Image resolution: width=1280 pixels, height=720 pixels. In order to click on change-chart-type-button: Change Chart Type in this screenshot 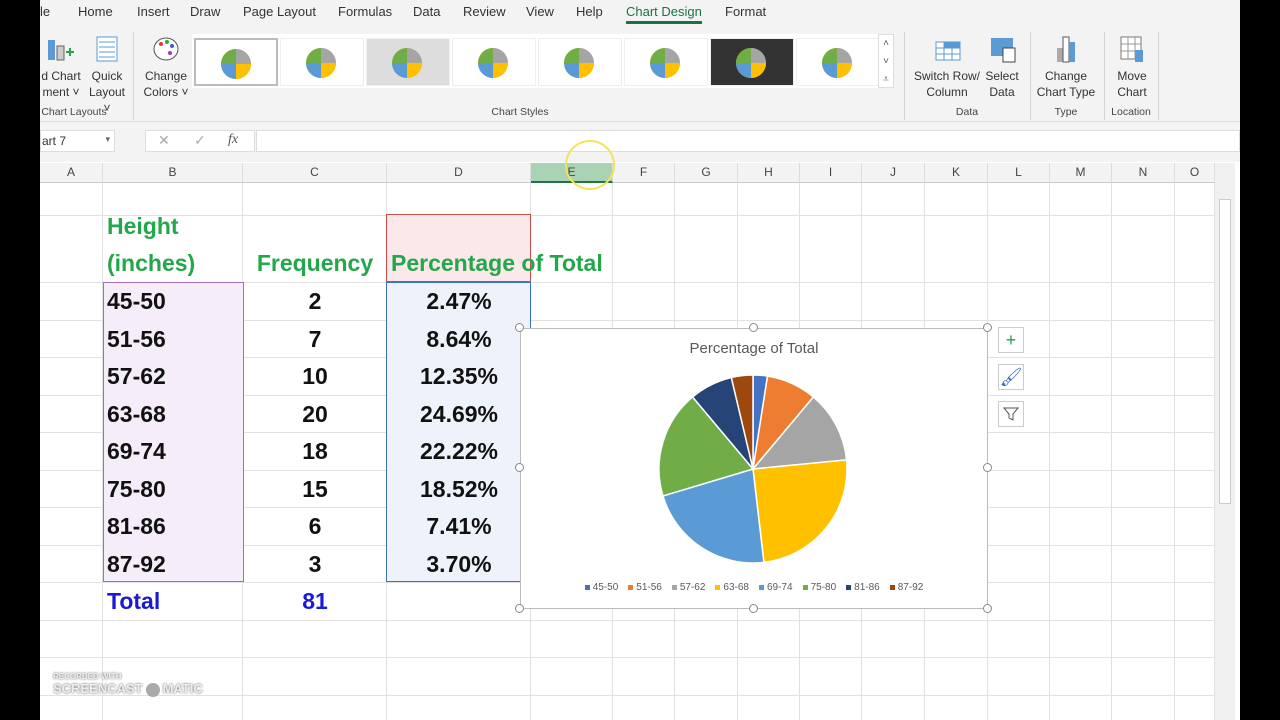, I will do `click(1066, 67)`.